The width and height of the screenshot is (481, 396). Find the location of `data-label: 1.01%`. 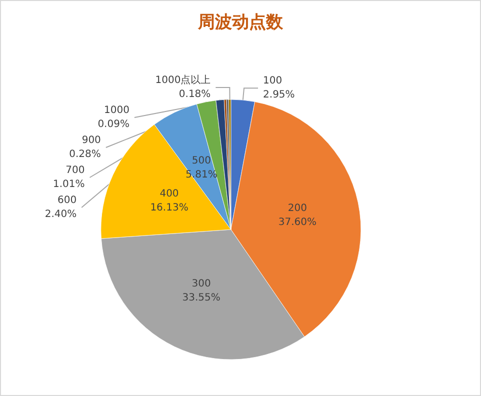

data-label: 1.01% is located at coordinates (68, 184).